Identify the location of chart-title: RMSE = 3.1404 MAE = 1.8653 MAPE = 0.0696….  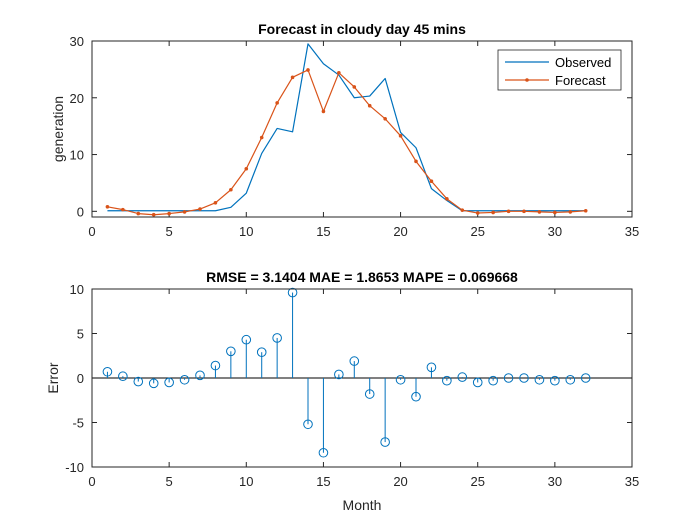
(362, 277).